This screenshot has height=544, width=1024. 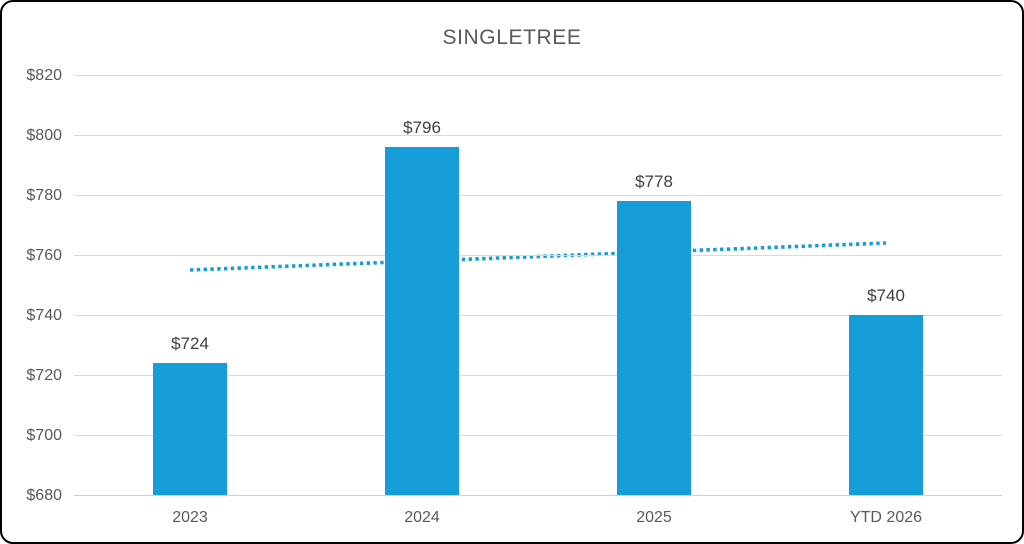 What do you see at coordinates (190, 517) in the screenshot?
I see `x-tick-label: 2023` at bounding box center [190, 517].